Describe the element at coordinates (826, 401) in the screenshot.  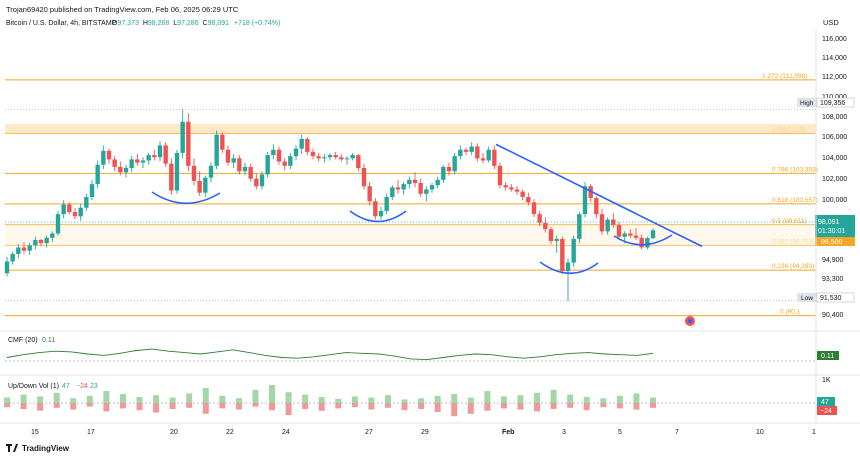
I see `updown-axis-up-badge` at that location.